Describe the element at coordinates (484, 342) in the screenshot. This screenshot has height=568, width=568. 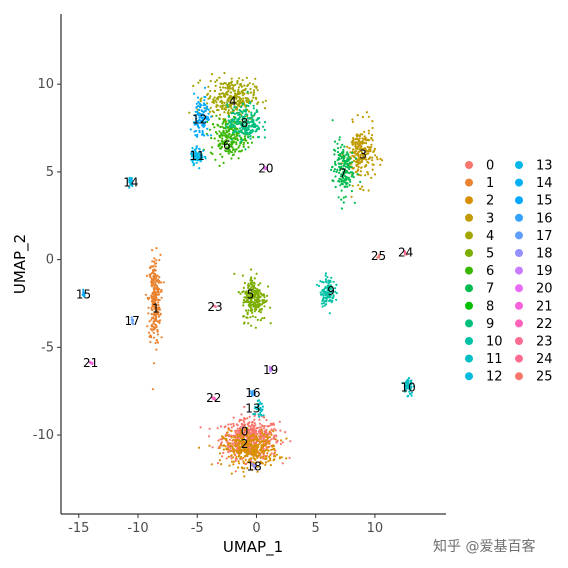
I see `legend-item-10: 10` at that location.